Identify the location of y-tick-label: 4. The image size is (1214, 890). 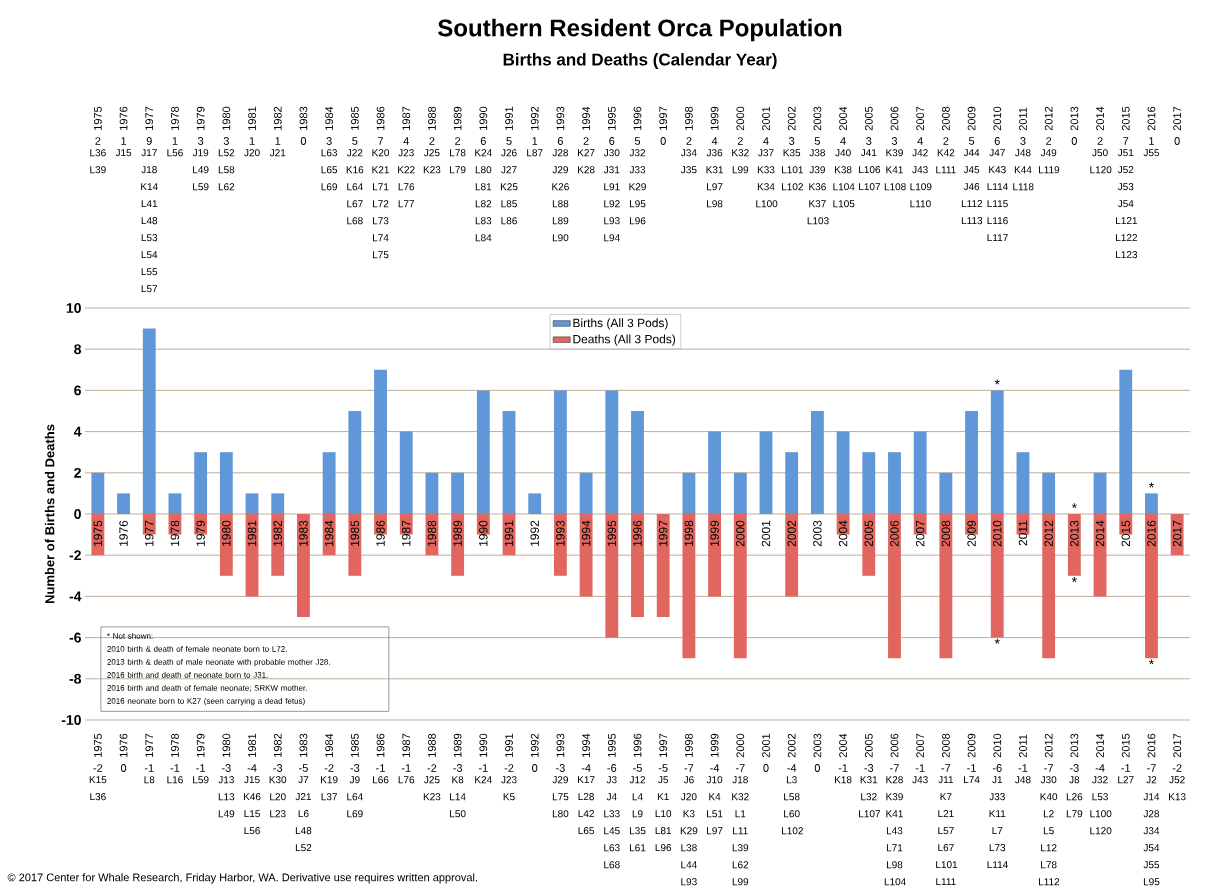
(77, 431).